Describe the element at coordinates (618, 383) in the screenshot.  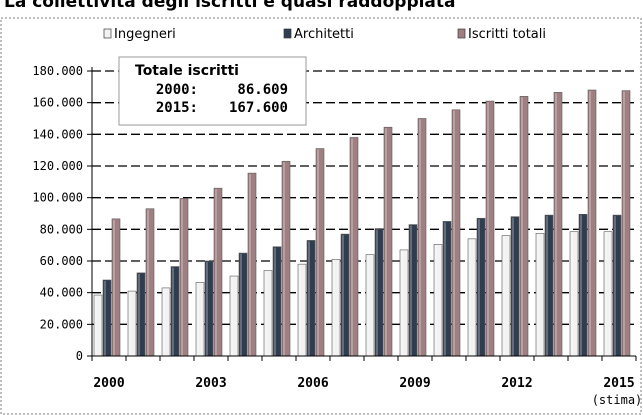
I see `x-tick-label: 2015` at that location.